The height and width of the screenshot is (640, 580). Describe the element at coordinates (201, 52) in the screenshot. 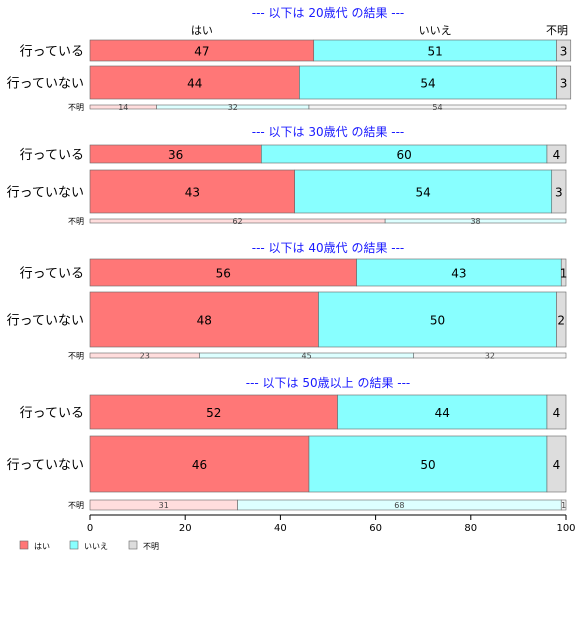

I see `data-label: 47` at that location.